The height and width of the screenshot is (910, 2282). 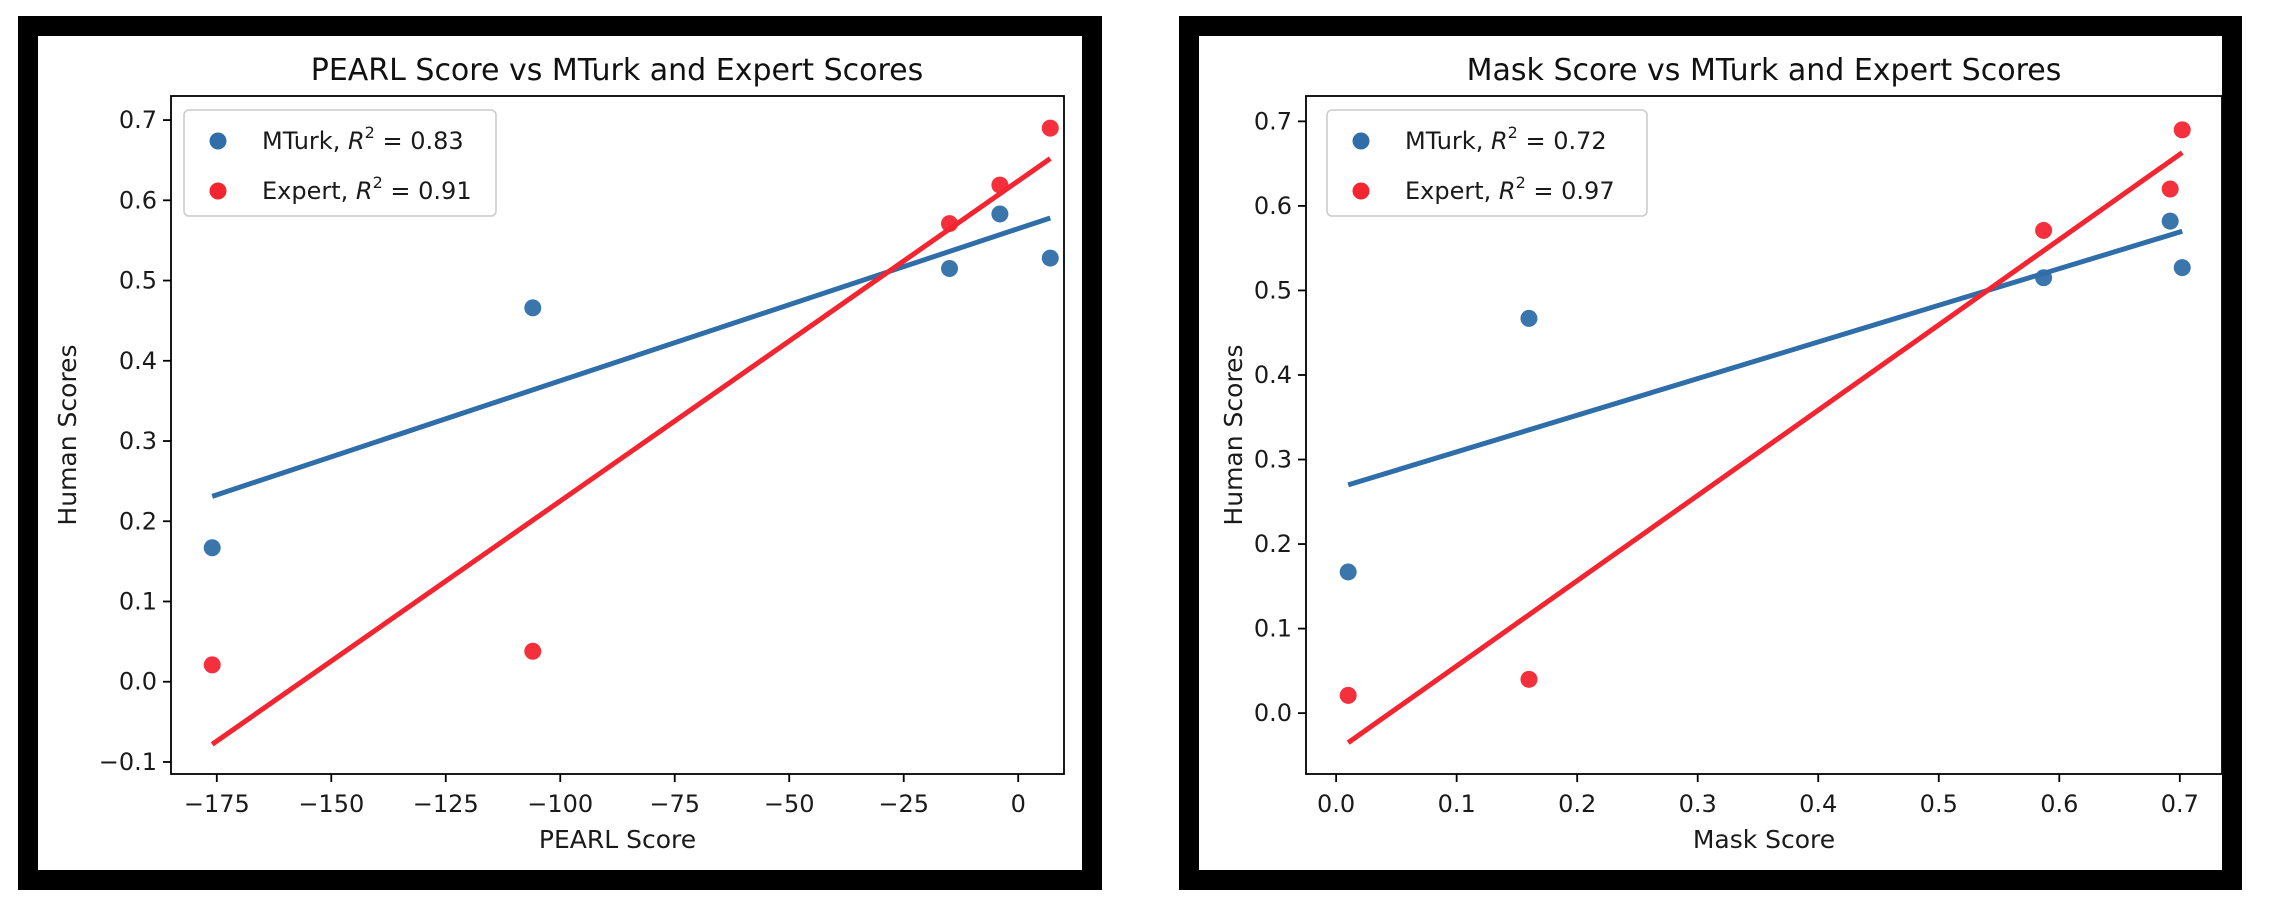 I want to click on x-tick-label: −25, so click(x=903, y=804).